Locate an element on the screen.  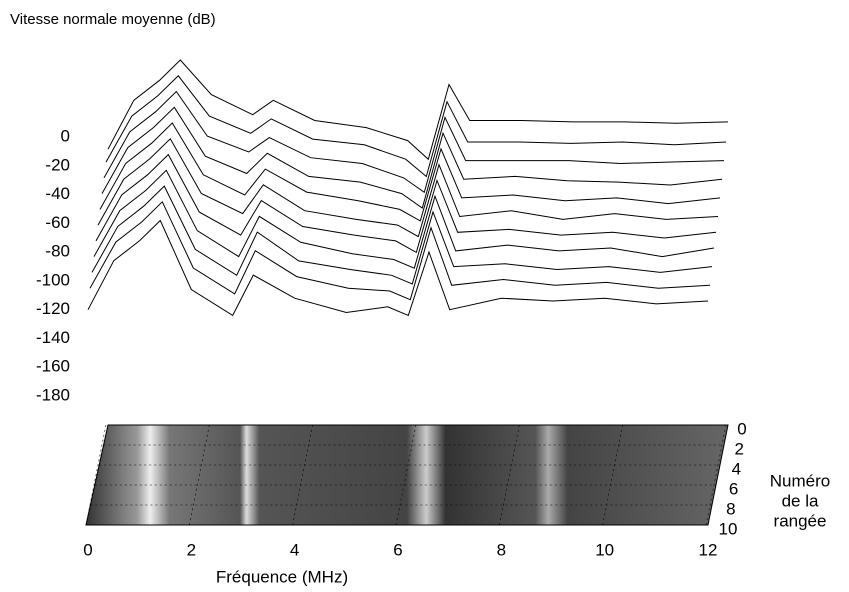
z-tick-label: -160 is located at coordinates (53, 366).